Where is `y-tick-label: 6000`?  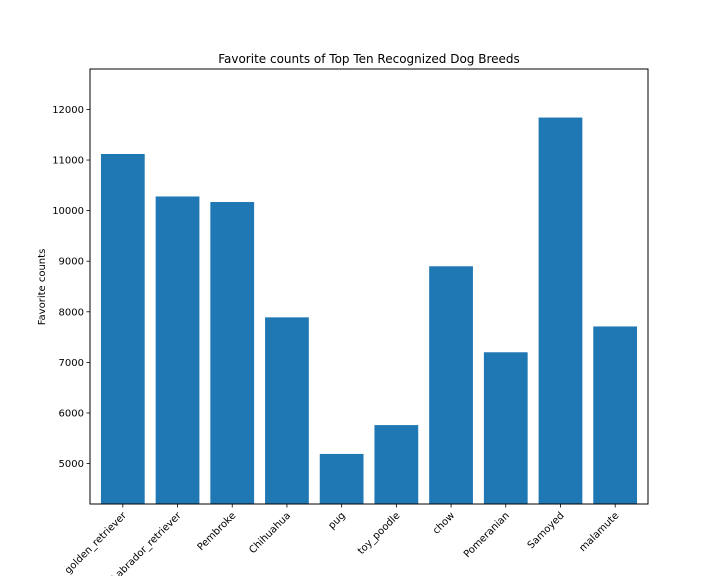
y-tick-label: 6000 is located at coordinates (71, 413).